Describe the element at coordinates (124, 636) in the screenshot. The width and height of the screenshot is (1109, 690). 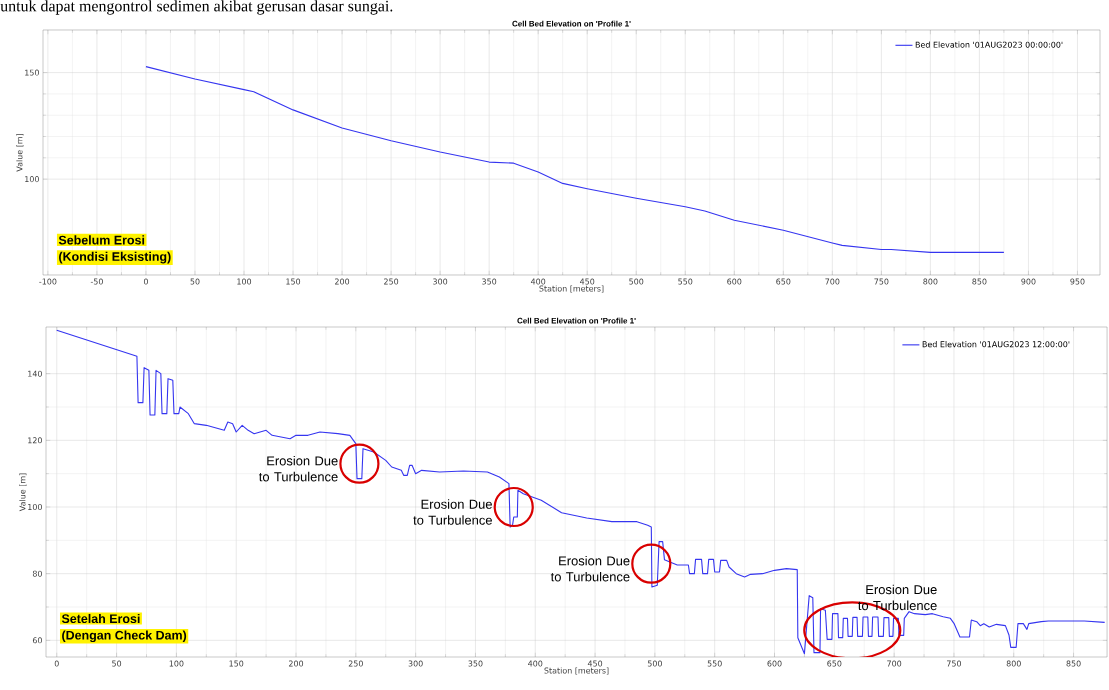
I see `annotation: (Dengan Check Dam)` at that location.